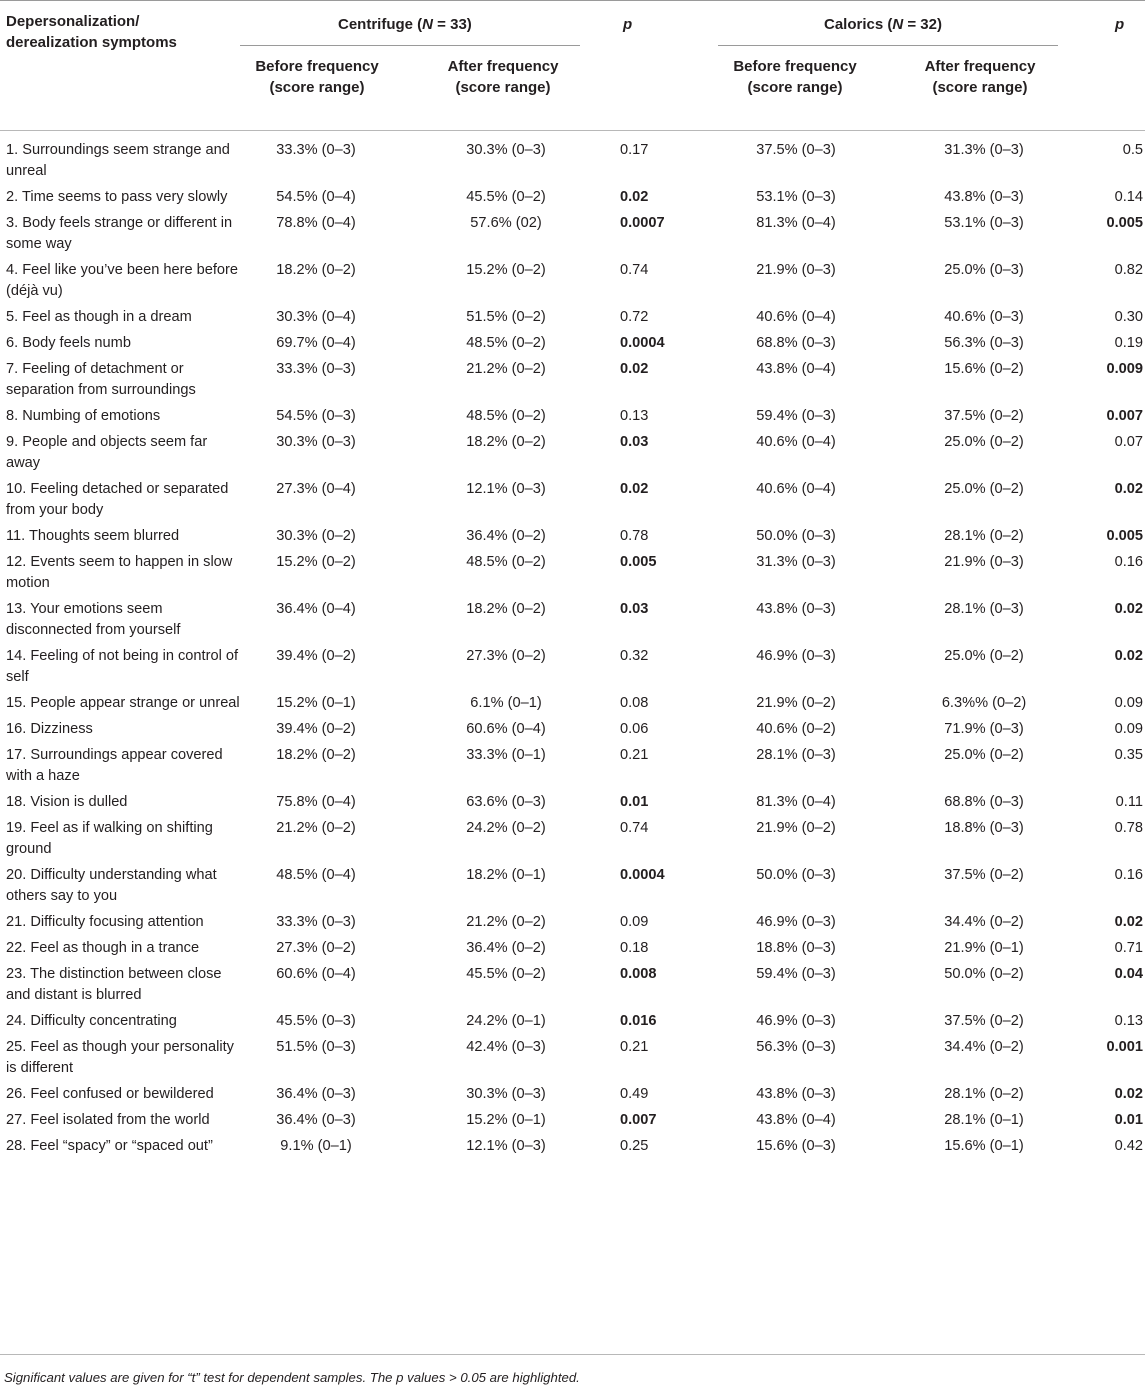  What do you see at coordinates (984, 343) in the screenshot?
I see `calorics-after-cell: 56.3% (0–3)` at bounding box center [984, 343].